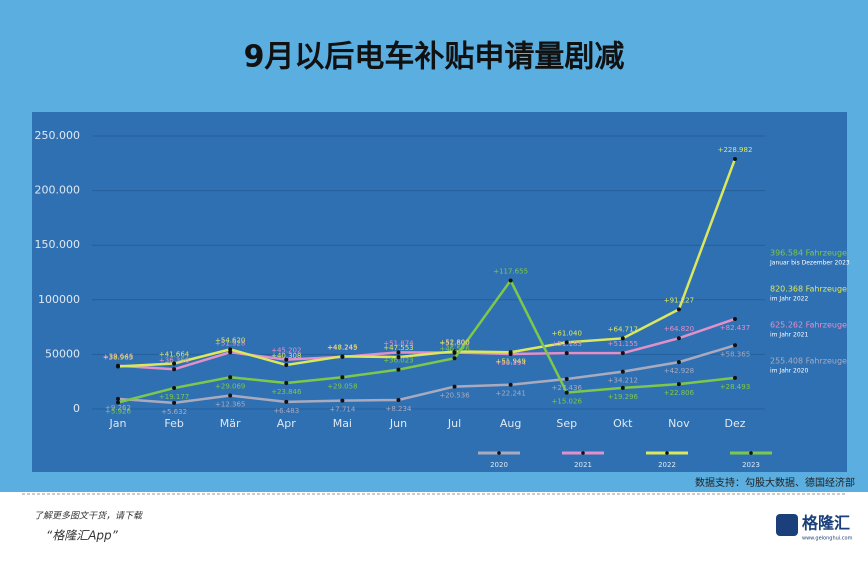 Image resolution: width=868 pixels, height=580 pixels. I want to click on data-label: +36.023, so click(398, 361).